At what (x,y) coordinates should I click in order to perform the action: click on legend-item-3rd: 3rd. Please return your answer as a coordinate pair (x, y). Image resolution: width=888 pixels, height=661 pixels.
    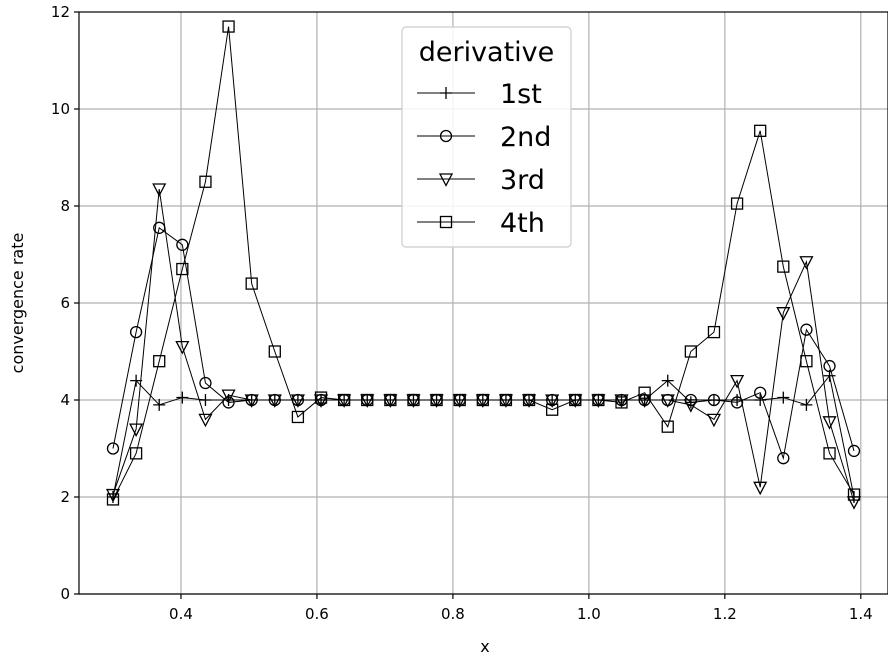
    Looking at the image, I should click on (481, 180).